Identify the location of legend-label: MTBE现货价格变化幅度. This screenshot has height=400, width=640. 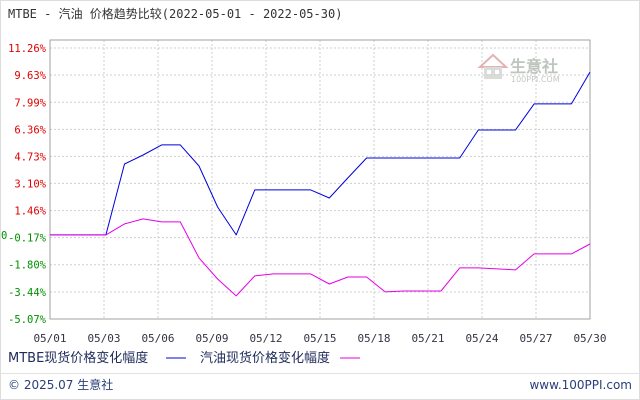
(78, 358).